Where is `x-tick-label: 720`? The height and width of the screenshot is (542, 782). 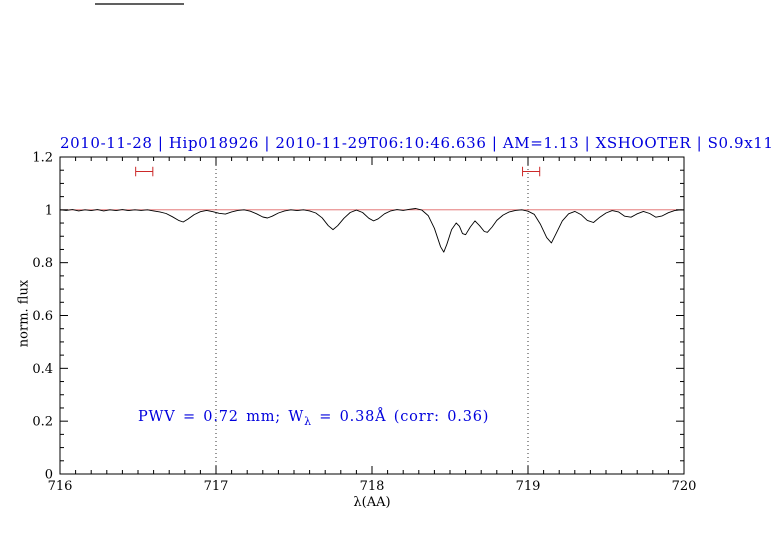 x-tick-label: 720 is located at coordinates (684, 486).